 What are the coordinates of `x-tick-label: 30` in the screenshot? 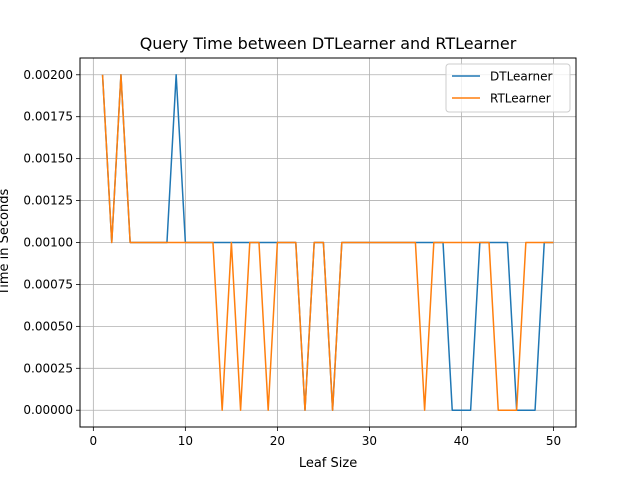 It's located at (369, 441).